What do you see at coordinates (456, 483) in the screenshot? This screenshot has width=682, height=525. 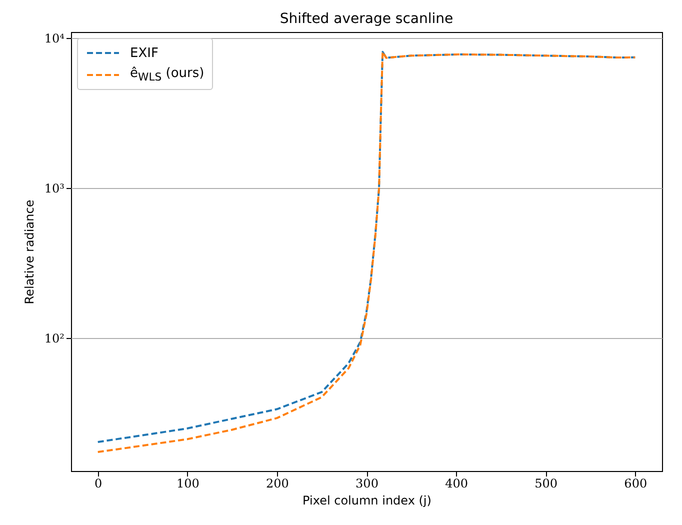 I see `x-tick-label: 400` at bounding box center [456, 483].